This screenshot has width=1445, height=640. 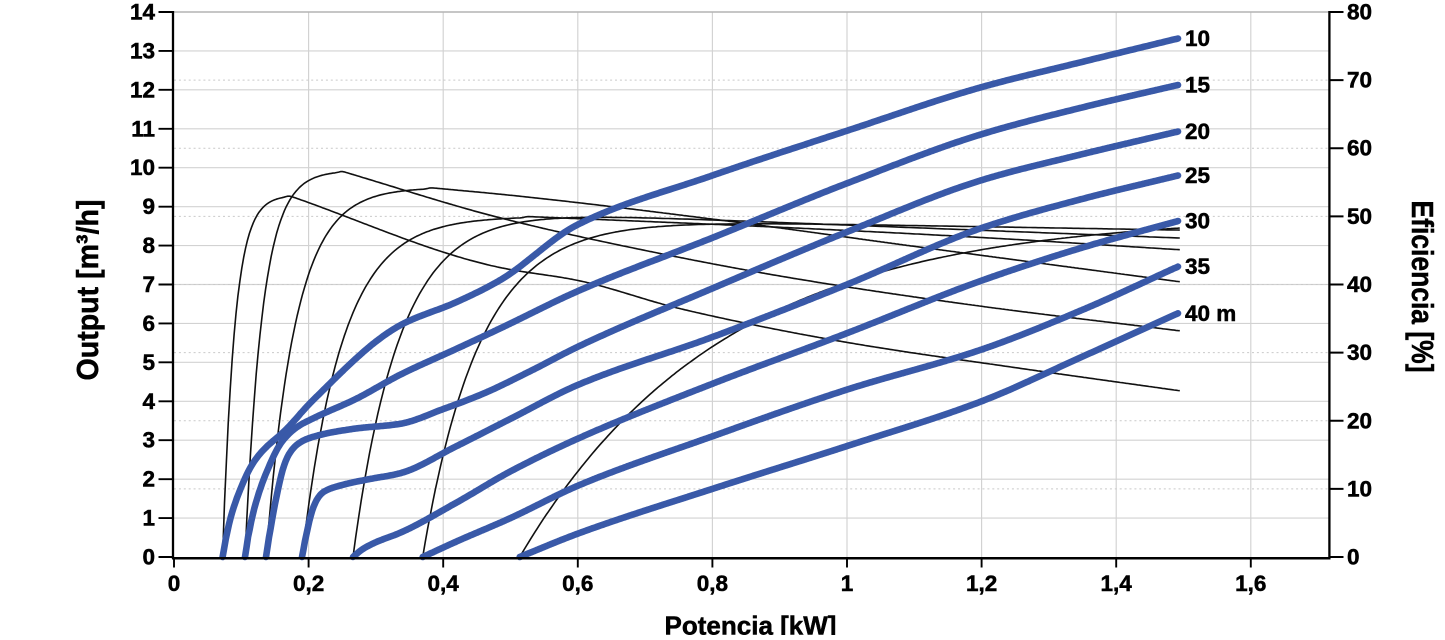 I want to click on svg-text: 13, so click(x=142, y=50).